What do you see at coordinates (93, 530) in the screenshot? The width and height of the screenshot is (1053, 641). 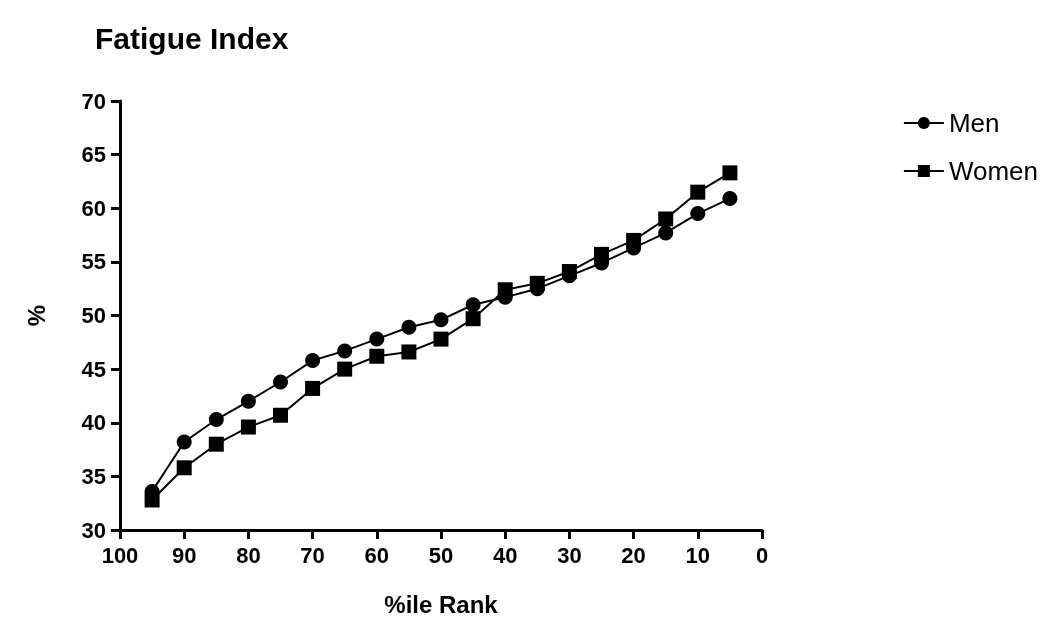 I see `y-tick-label: 30` at bounding box center [93, 530].